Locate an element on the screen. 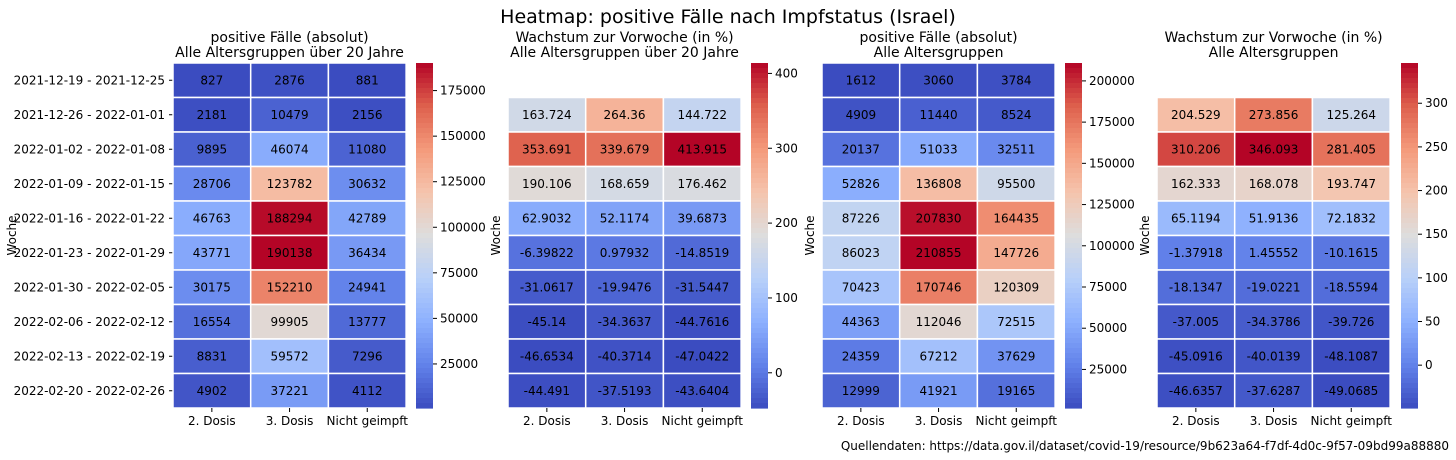 This screenshot has width=1456, height=460. cell-value-label: -43.6404 is located at coordinates (702, 391).